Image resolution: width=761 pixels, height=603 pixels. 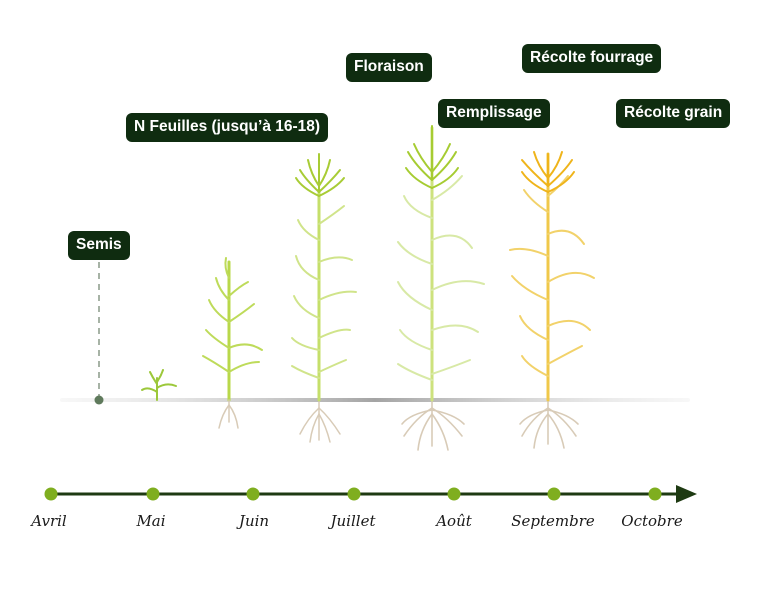 I want to click on ground-line, so click(x=375, y=400).